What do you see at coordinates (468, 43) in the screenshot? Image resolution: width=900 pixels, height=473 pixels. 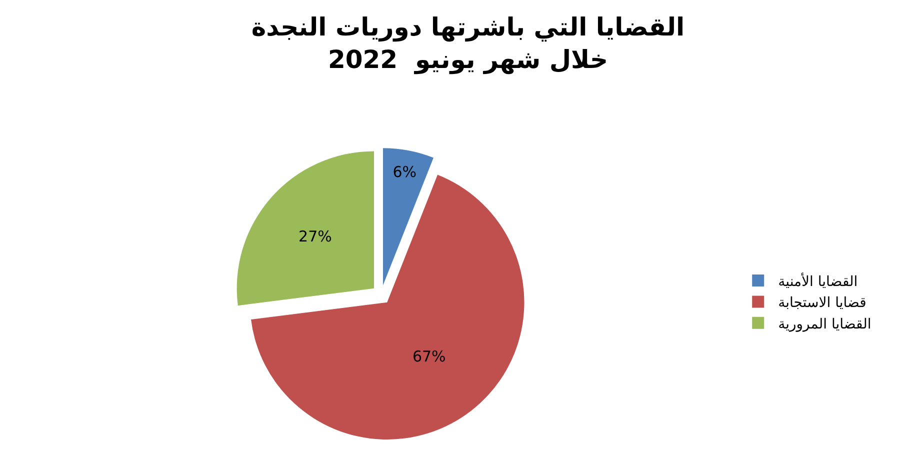 I see `chart-title: القضايا التي باشرتها دوريات النجدة خلال شهر يونيو 2022` at bounding box center [468, 43].